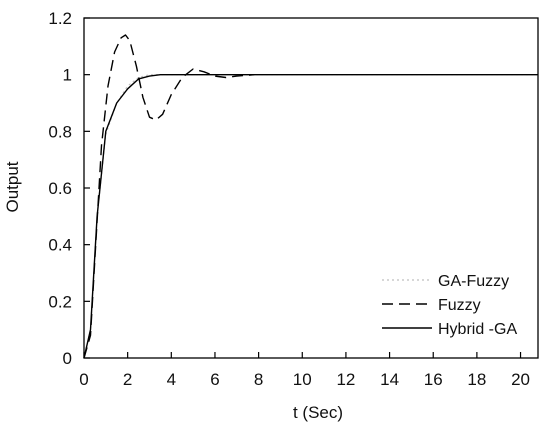 The height and width of the screenshot is (427, 545). Describe the element at coordinates (477, 329) in the screenshot. I see `legend-label-hybrid-ga: Hybrid -GA` at that location.